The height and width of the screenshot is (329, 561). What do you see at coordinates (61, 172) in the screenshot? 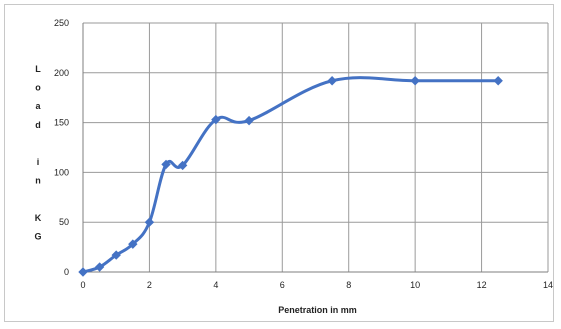
I see `y-tick-label: 100` at bounding box center [61, 172].